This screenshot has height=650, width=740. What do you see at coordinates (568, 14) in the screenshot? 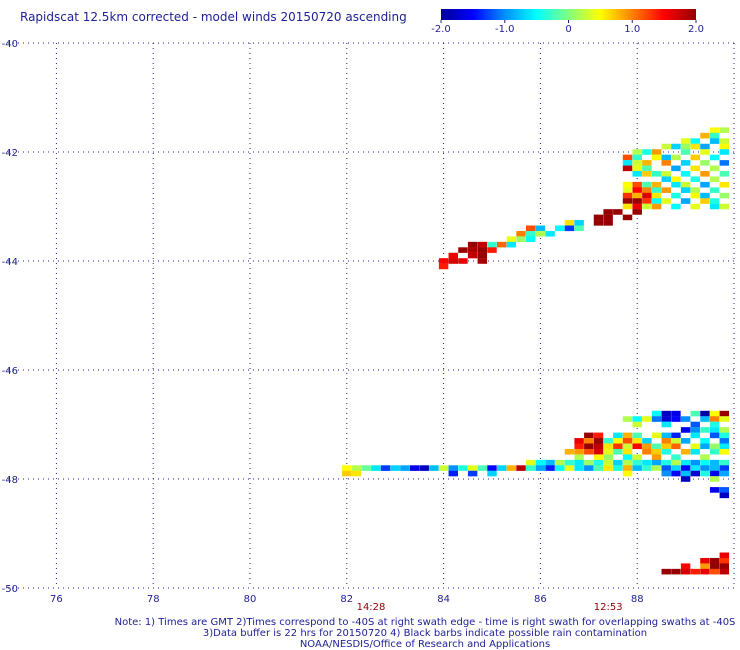
I see `colorbar-gradient` at bounding box center [568, 14].